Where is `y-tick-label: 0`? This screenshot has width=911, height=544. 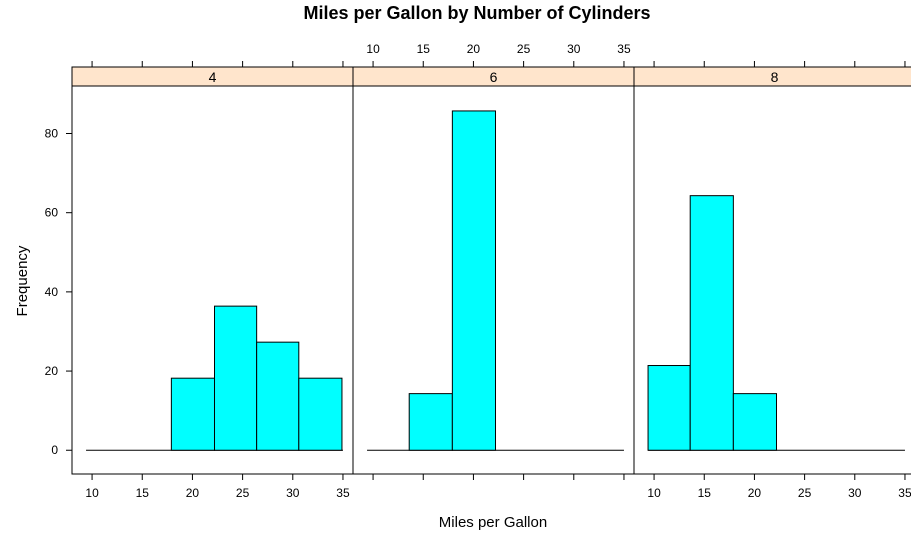 y-tick-label: 0 is located at coordinates (54, 450).